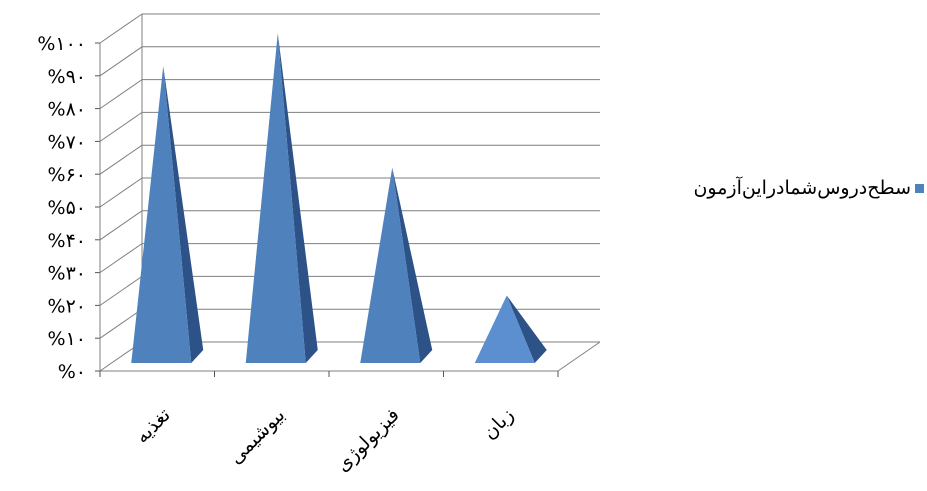 The width and height of the screenshot is (927, 491). What do you see at coordinates (153, 426) in the screenshot?
I see `x-tick-label: تغذیه` at bounding box center [153, 426].